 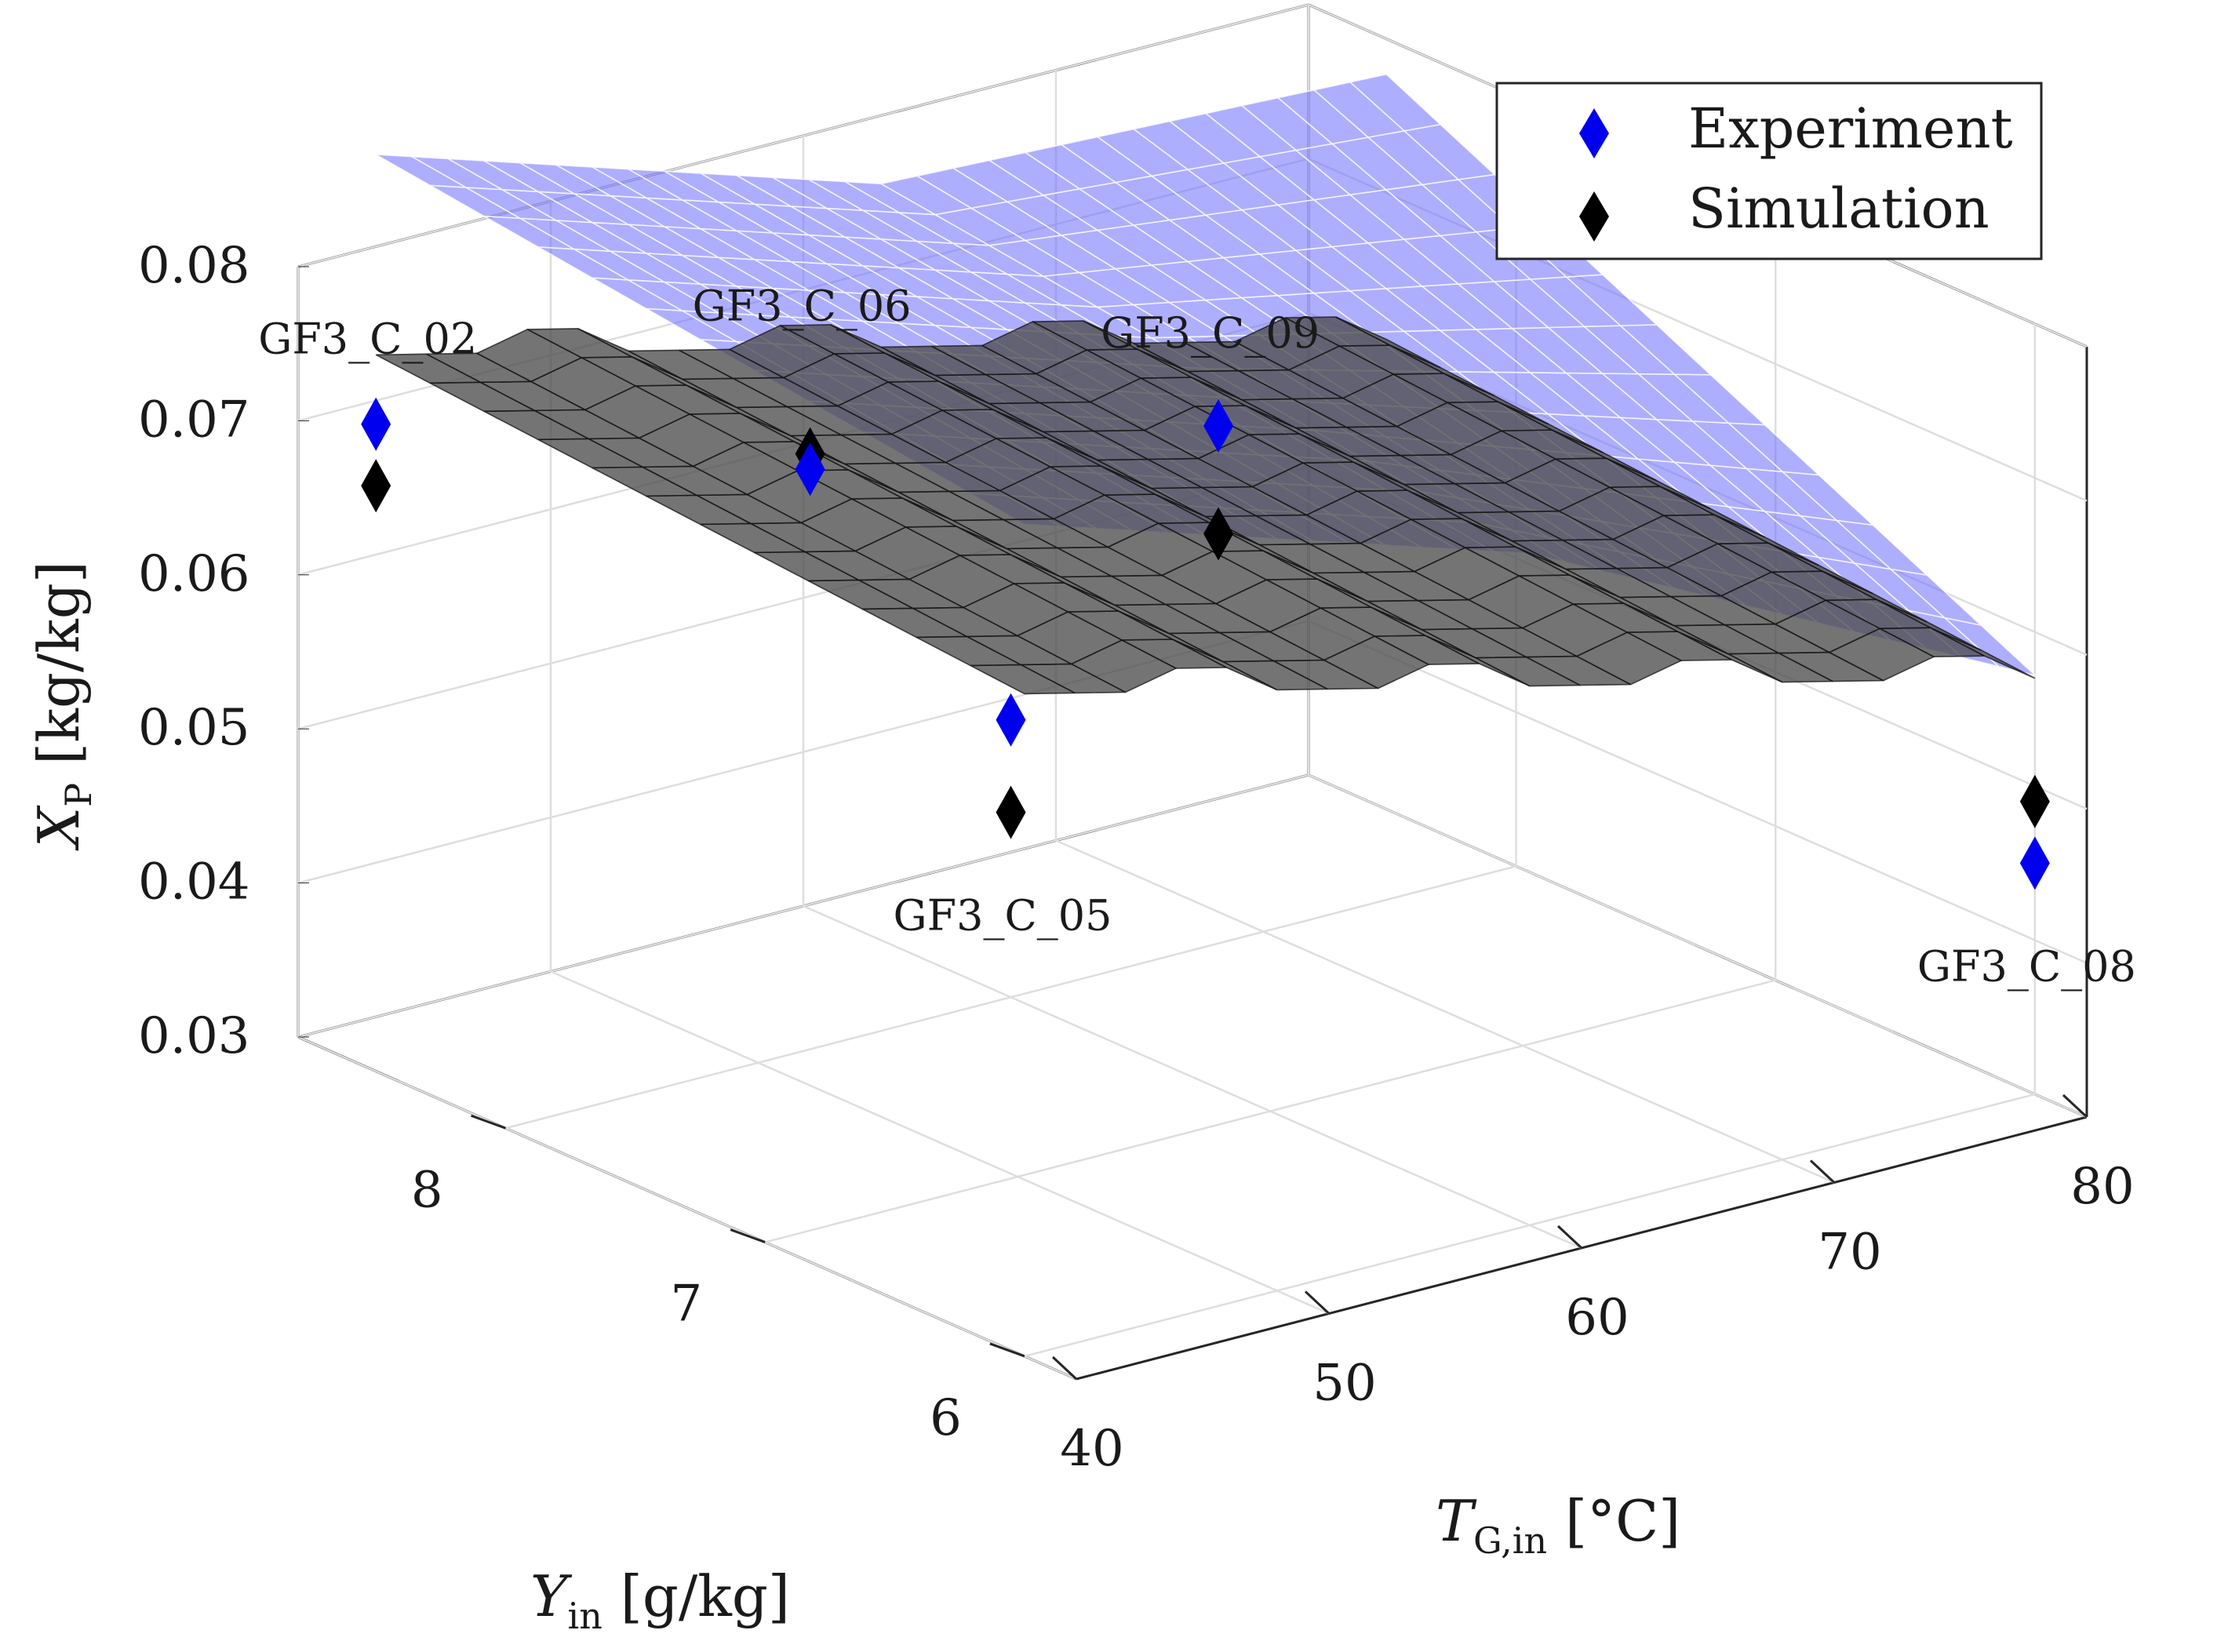 What do you see at coordinates (194, 266) in the screenshot?
I see `z-tick-label: 0.08` at bounding box center [194, 266].